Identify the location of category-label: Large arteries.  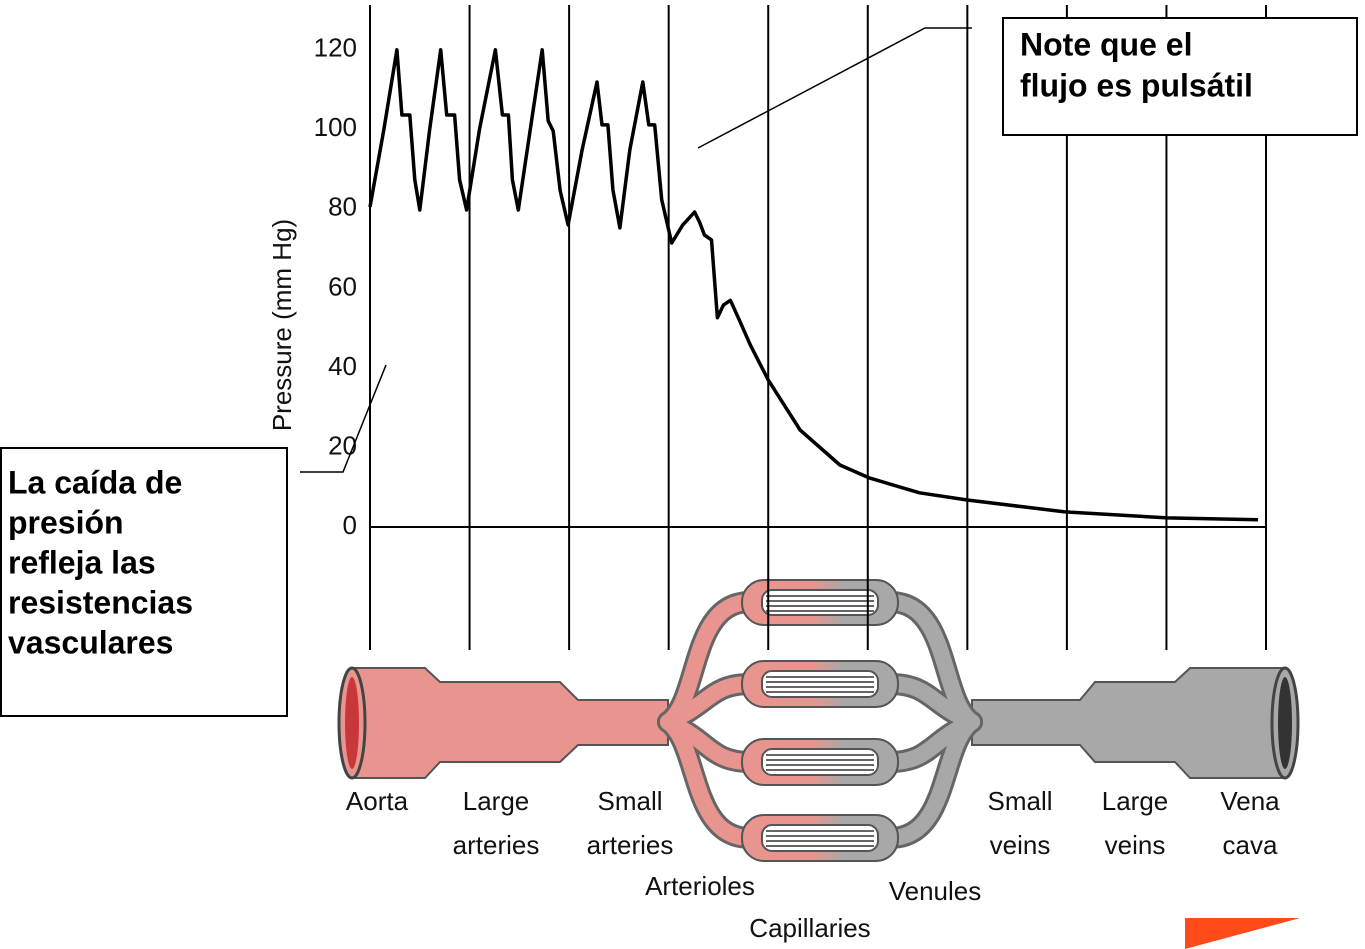
(496, 823).